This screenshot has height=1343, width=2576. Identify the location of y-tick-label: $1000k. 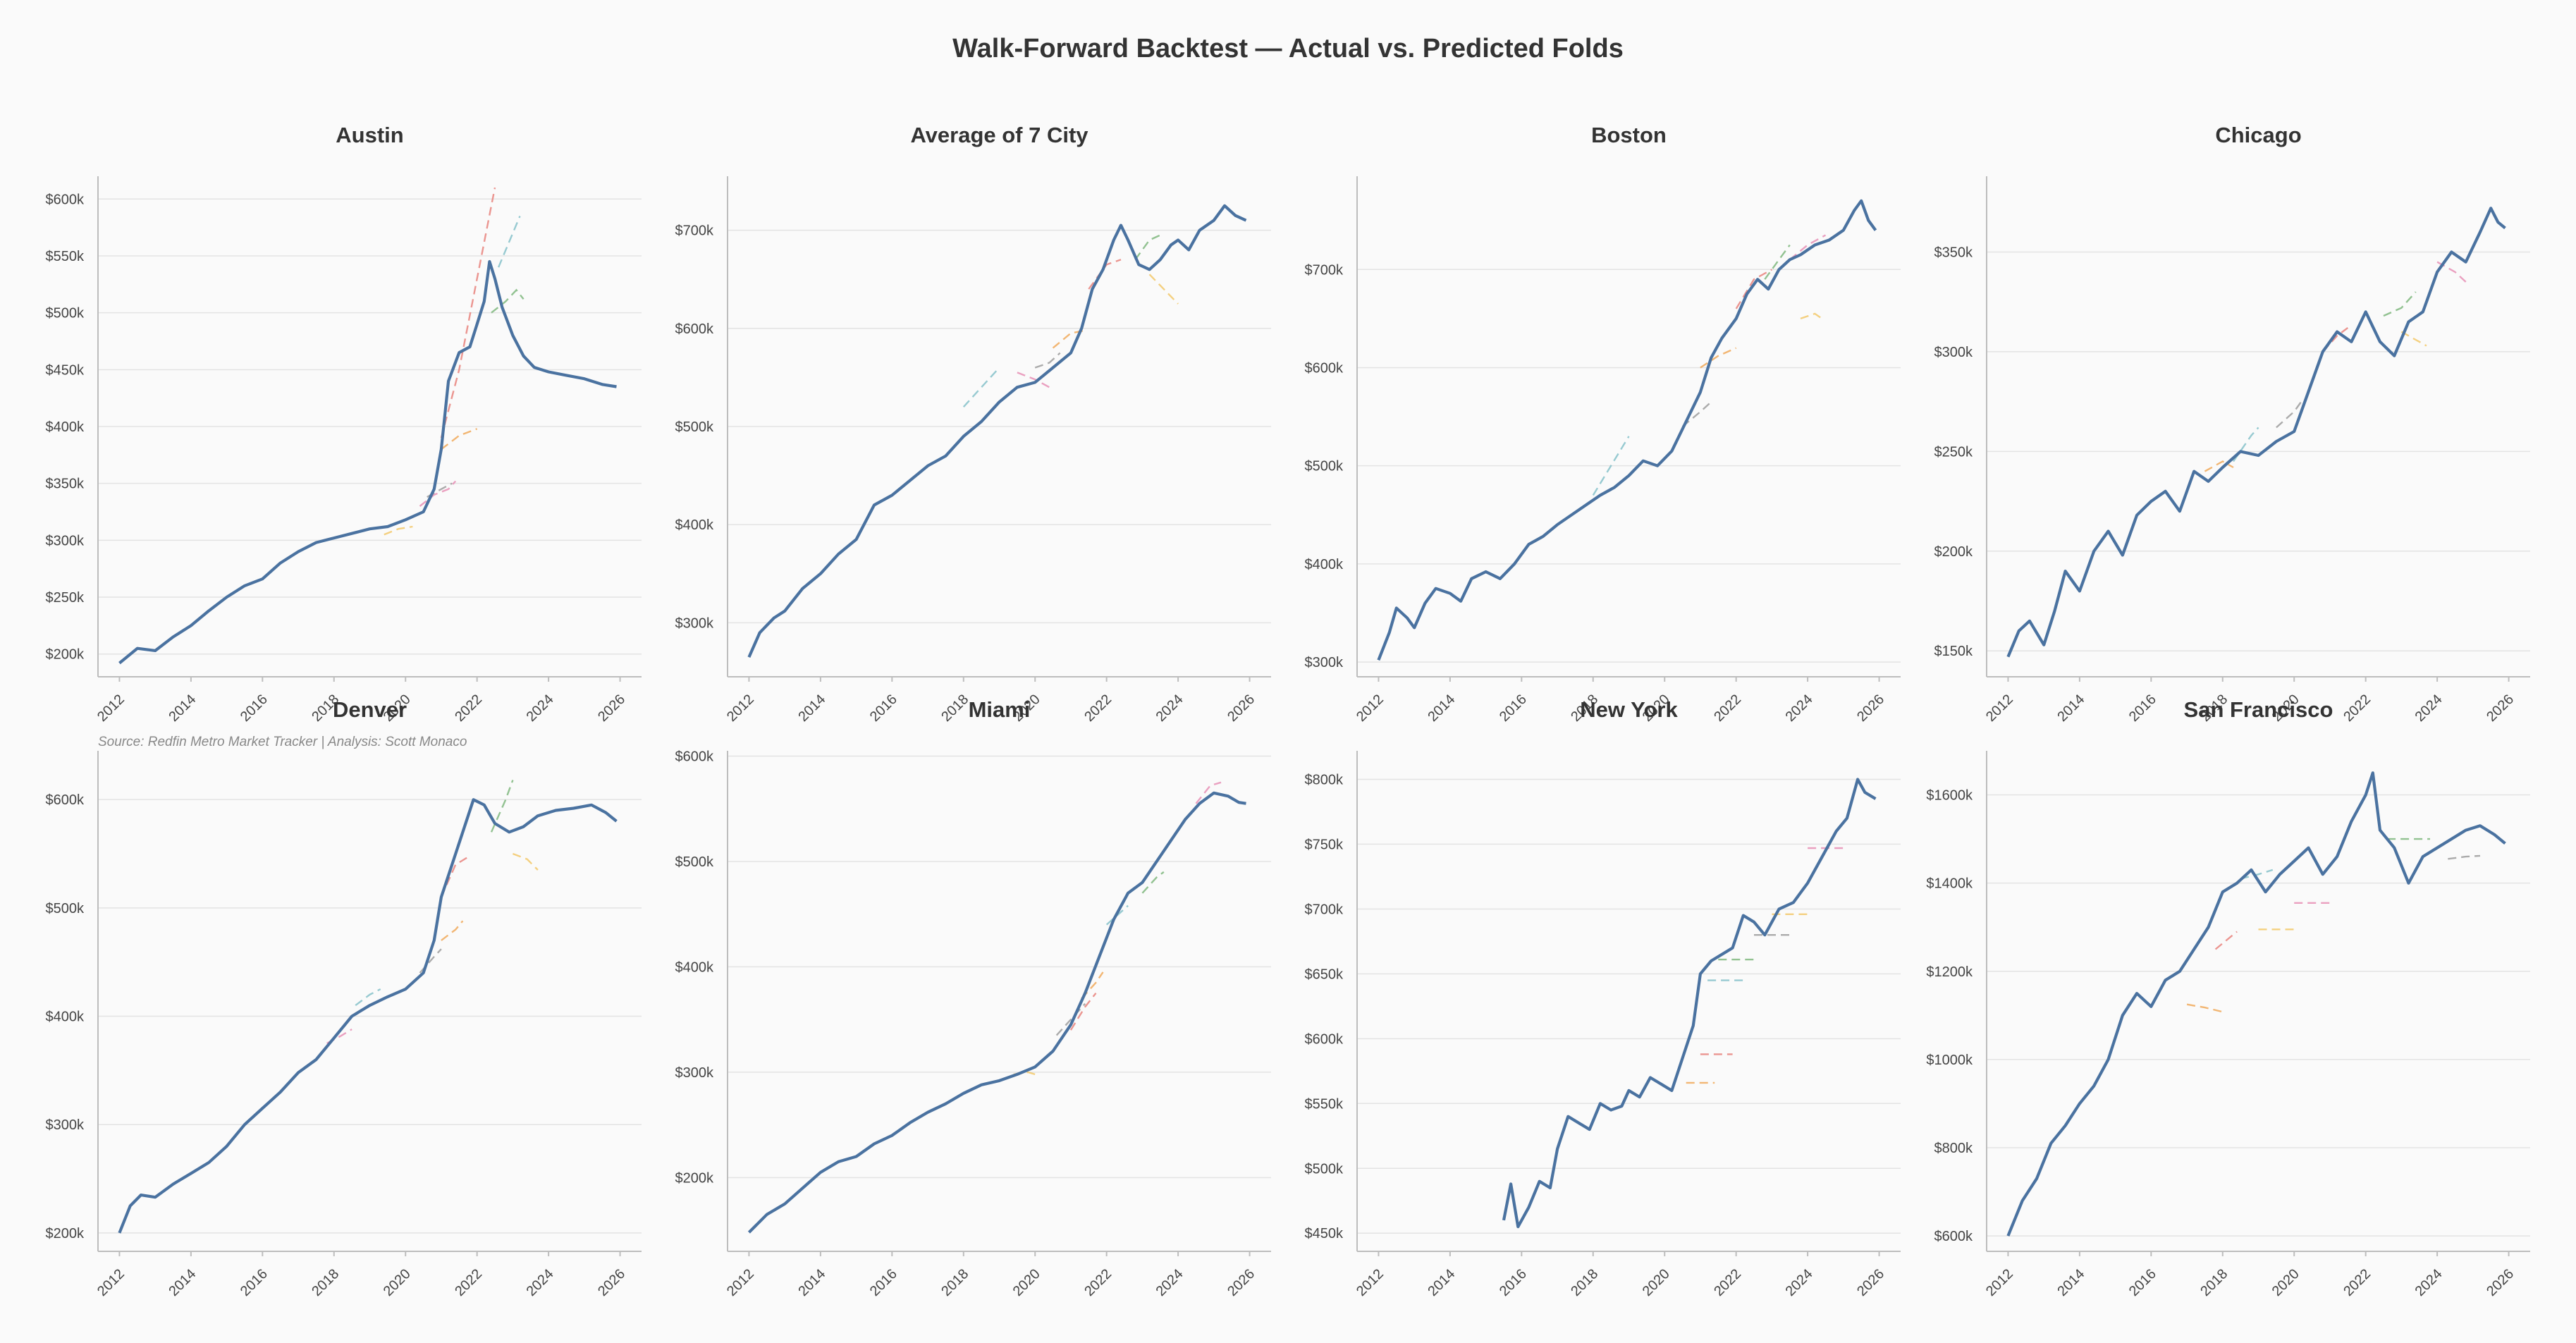
(1949, 1060).